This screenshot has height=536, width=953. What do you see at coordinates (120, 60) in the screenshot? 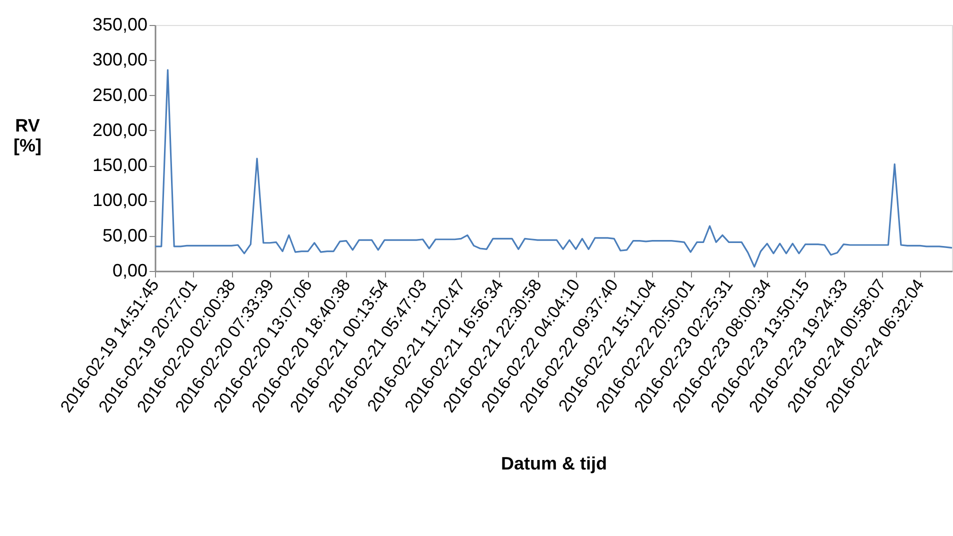
I see `y-tick-label: 300,00` at bounding box center [120, 60].